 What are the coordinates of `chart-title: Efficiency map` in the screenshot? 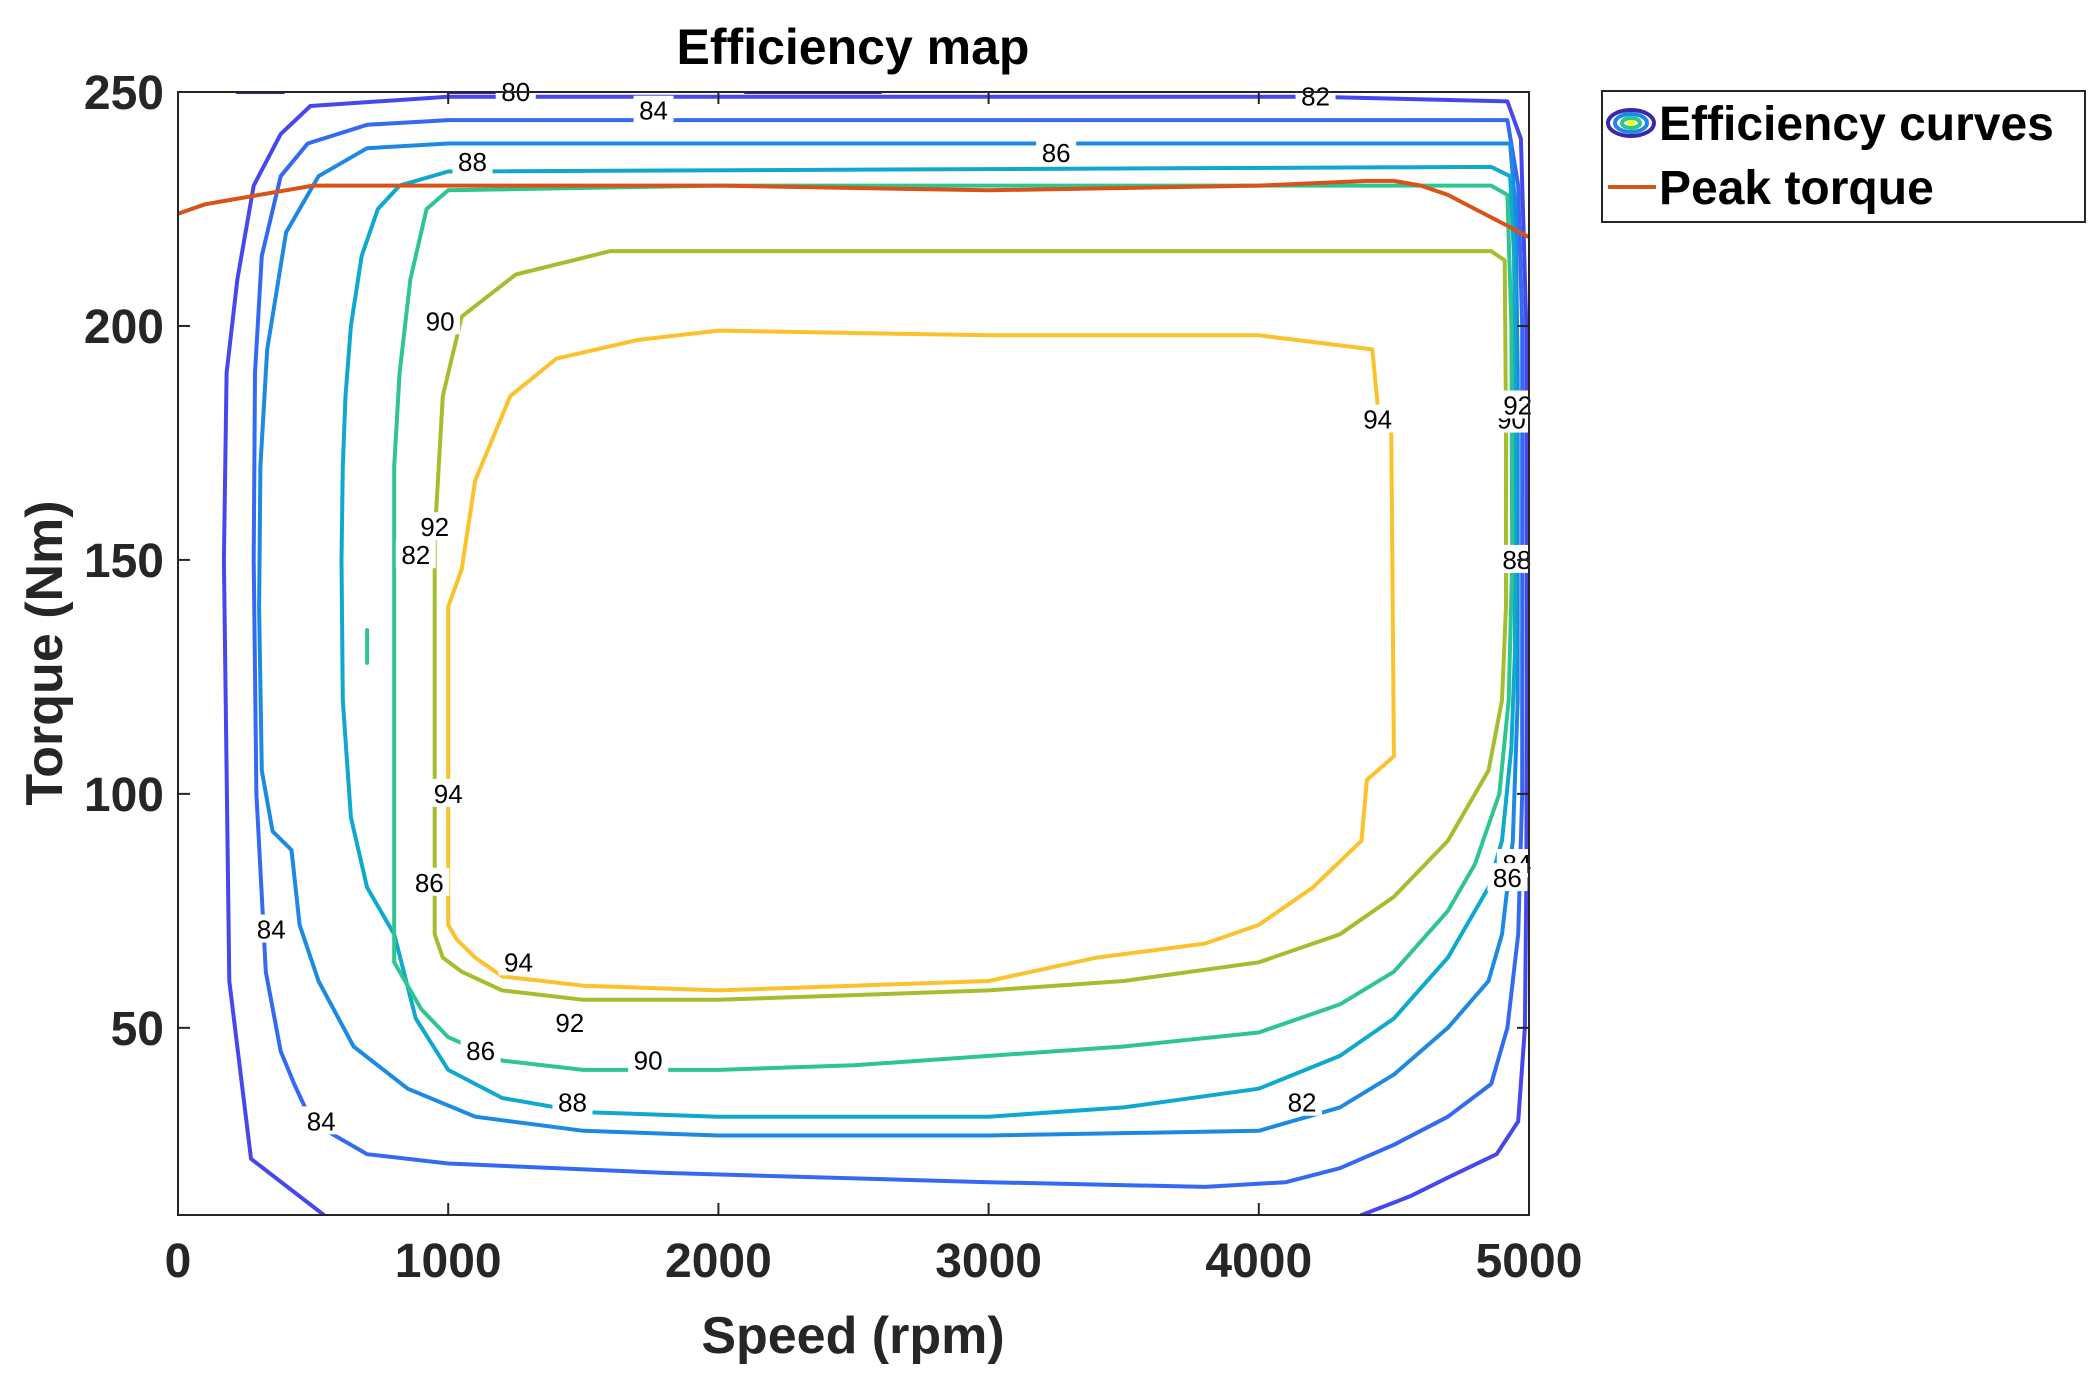 It's located at (853, 47).